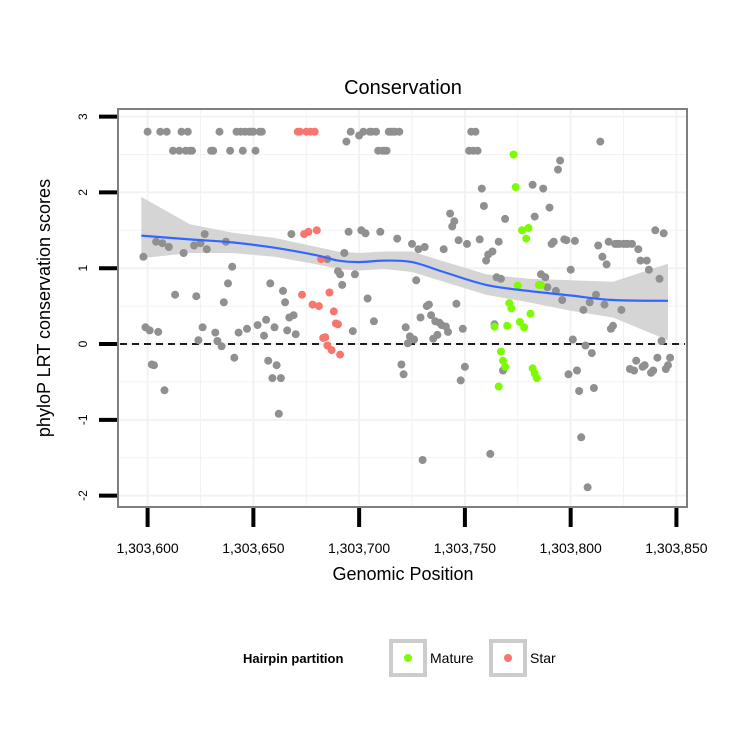 The width and height of the screenshot is (750, 750). I want to click on legend-dot-mature, so click(408, 658).